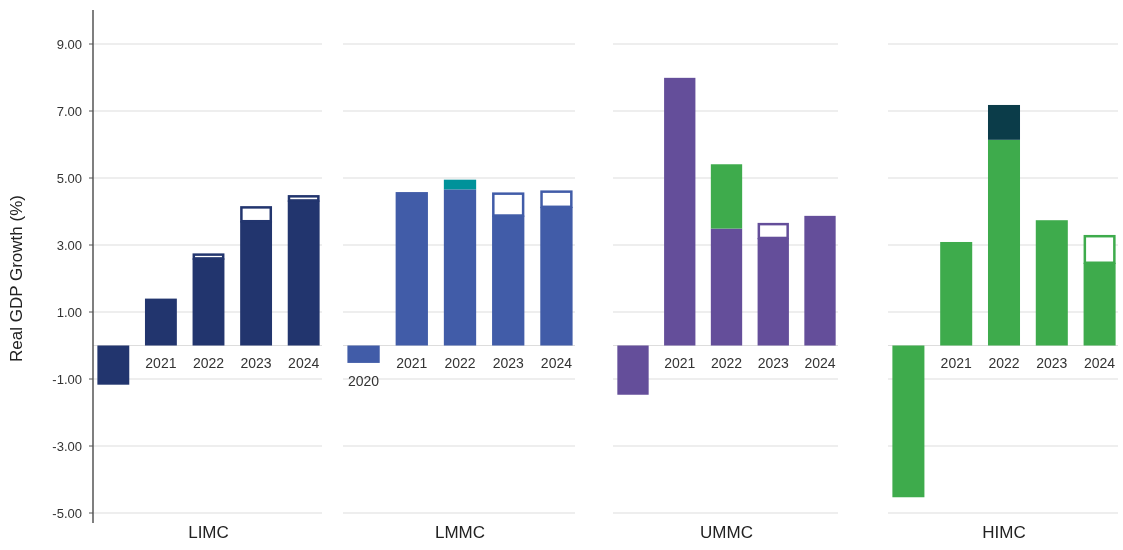 The height and width of the screenshot is (550, 1123). Describe the element at coordinates (363, 380) in the screenshot. I see `x-tick-label: 2020` at that location.